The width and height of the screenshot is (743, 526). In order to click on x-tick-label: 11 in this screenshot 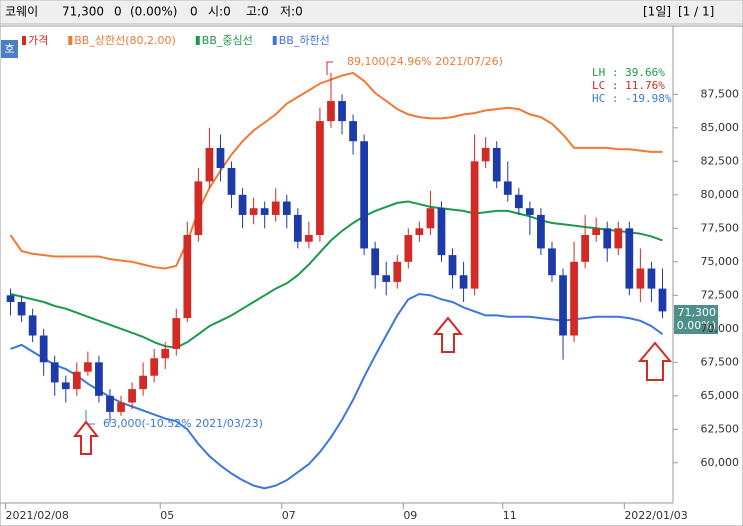, I will do `click(510, 515)`.